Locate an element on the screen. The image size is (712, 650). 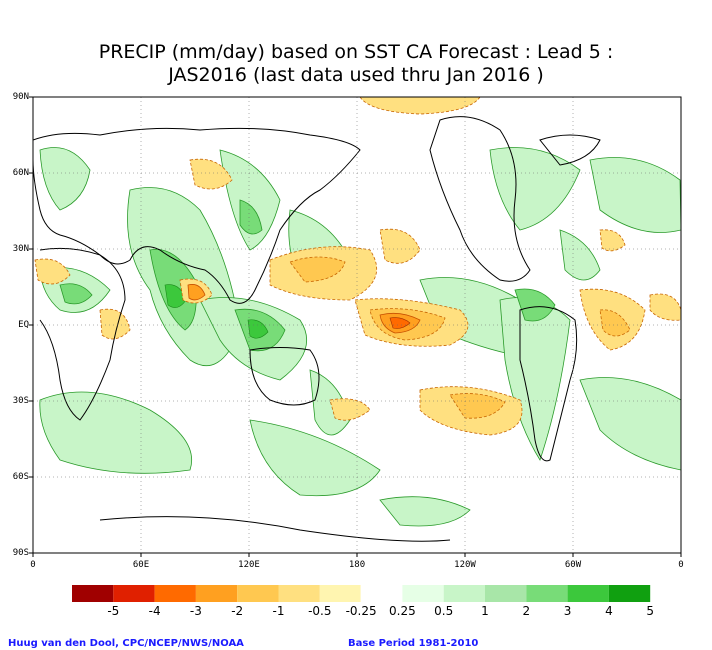
colorbar-label: -2 is located at coordinates (237, 611).